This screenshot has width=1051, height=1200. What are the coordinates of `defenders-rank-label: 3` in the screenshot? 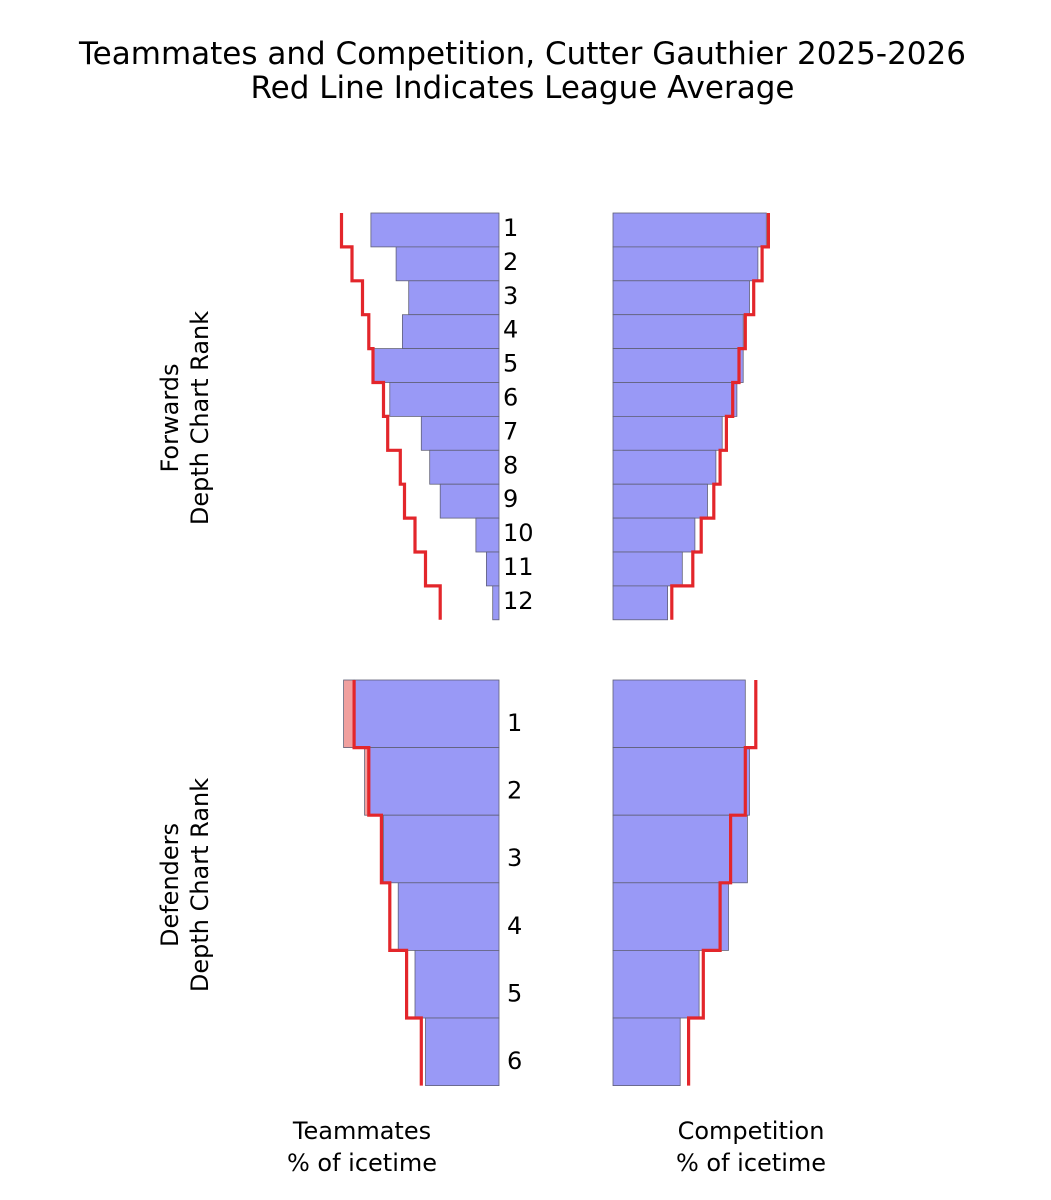 It's located at (514, 858).